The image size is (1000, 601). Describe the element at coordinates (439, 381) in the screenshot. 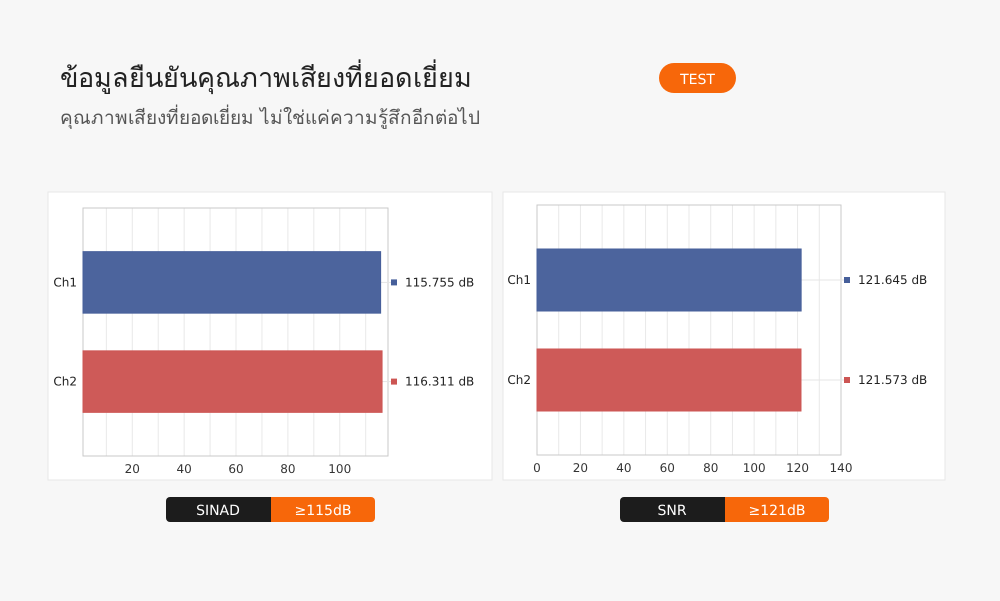

I see `data-label: 116.311 dB` at that location.